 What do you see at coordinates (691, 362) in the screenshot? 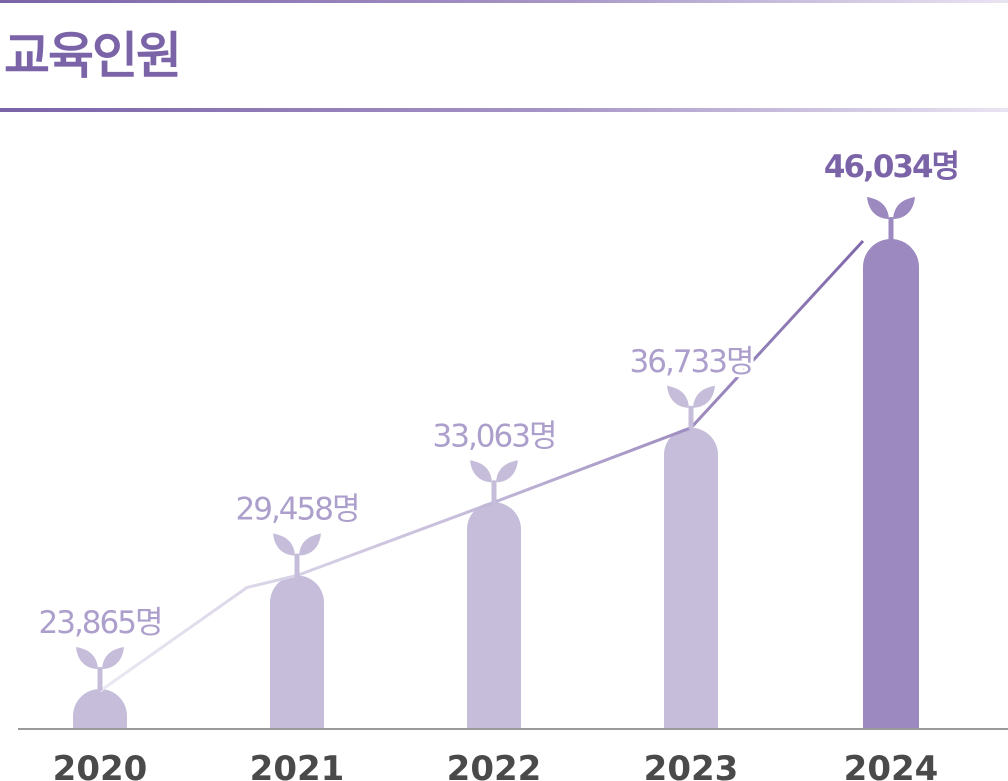
I see `value-label-2023: 36,733명` at bounding box center [691, 362].